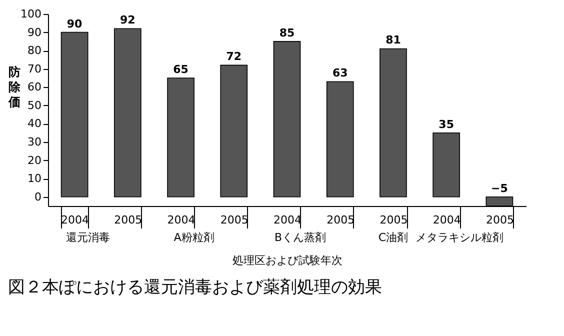 This screenshot has height=336, width=564. I want to click on text: メタラキシル粒剤, so click(460, 237).